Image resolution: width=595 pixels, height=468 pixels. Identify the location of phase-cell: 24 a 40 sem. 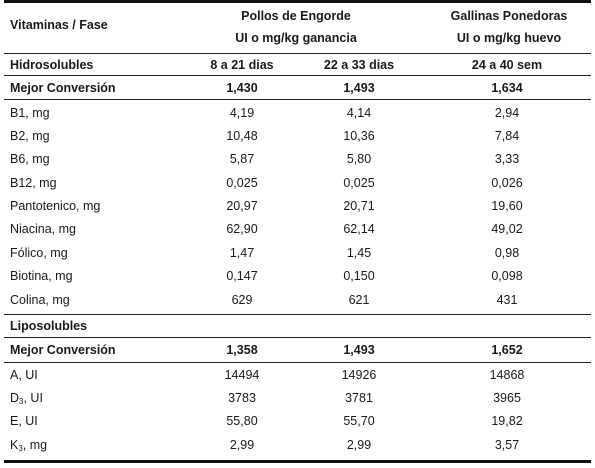
(507, 65).